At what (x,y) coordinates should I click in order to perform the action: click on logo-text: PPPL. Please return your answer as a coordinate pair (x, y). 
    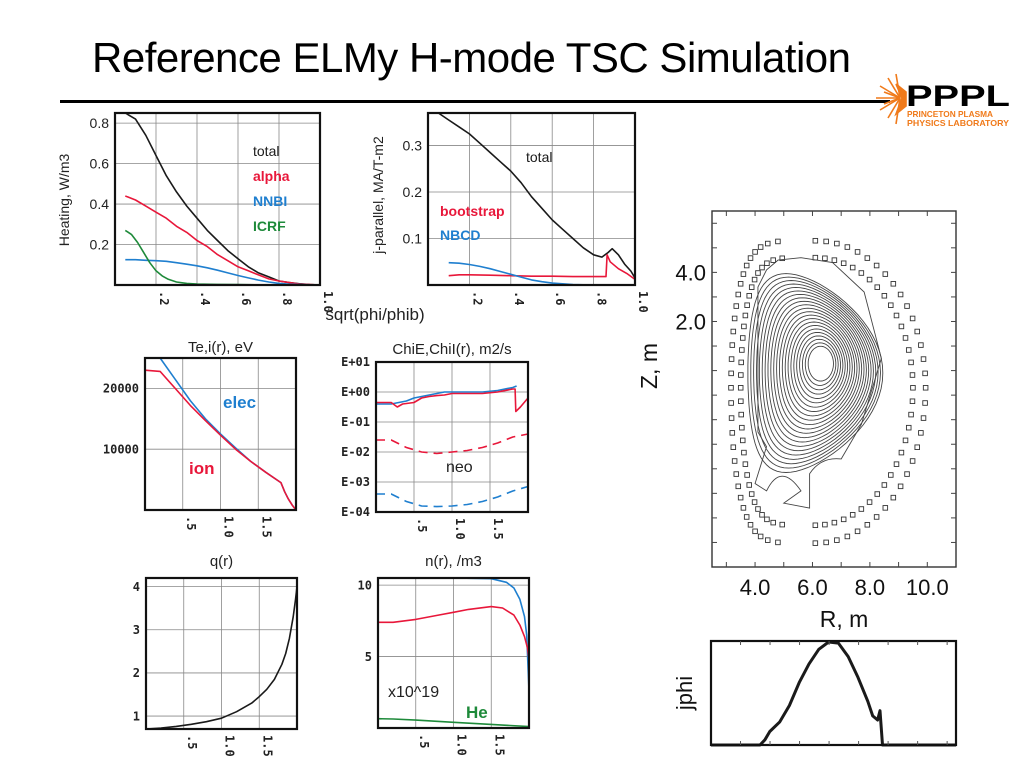
    Looking at the image, I should click on (958, 96).